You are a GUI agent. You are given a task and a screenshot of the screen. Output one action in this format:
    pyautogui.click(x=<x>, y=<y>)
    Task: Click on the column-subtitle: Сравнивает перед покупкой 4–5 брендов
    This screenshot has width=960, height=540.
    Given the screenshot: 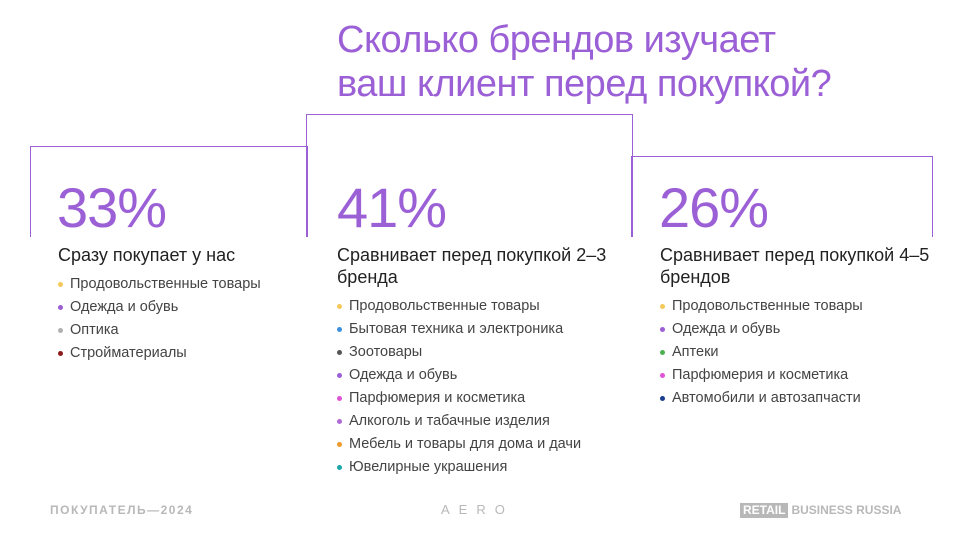 What is the action you would take?
    pyautogui.click(x=795, y=266)
    